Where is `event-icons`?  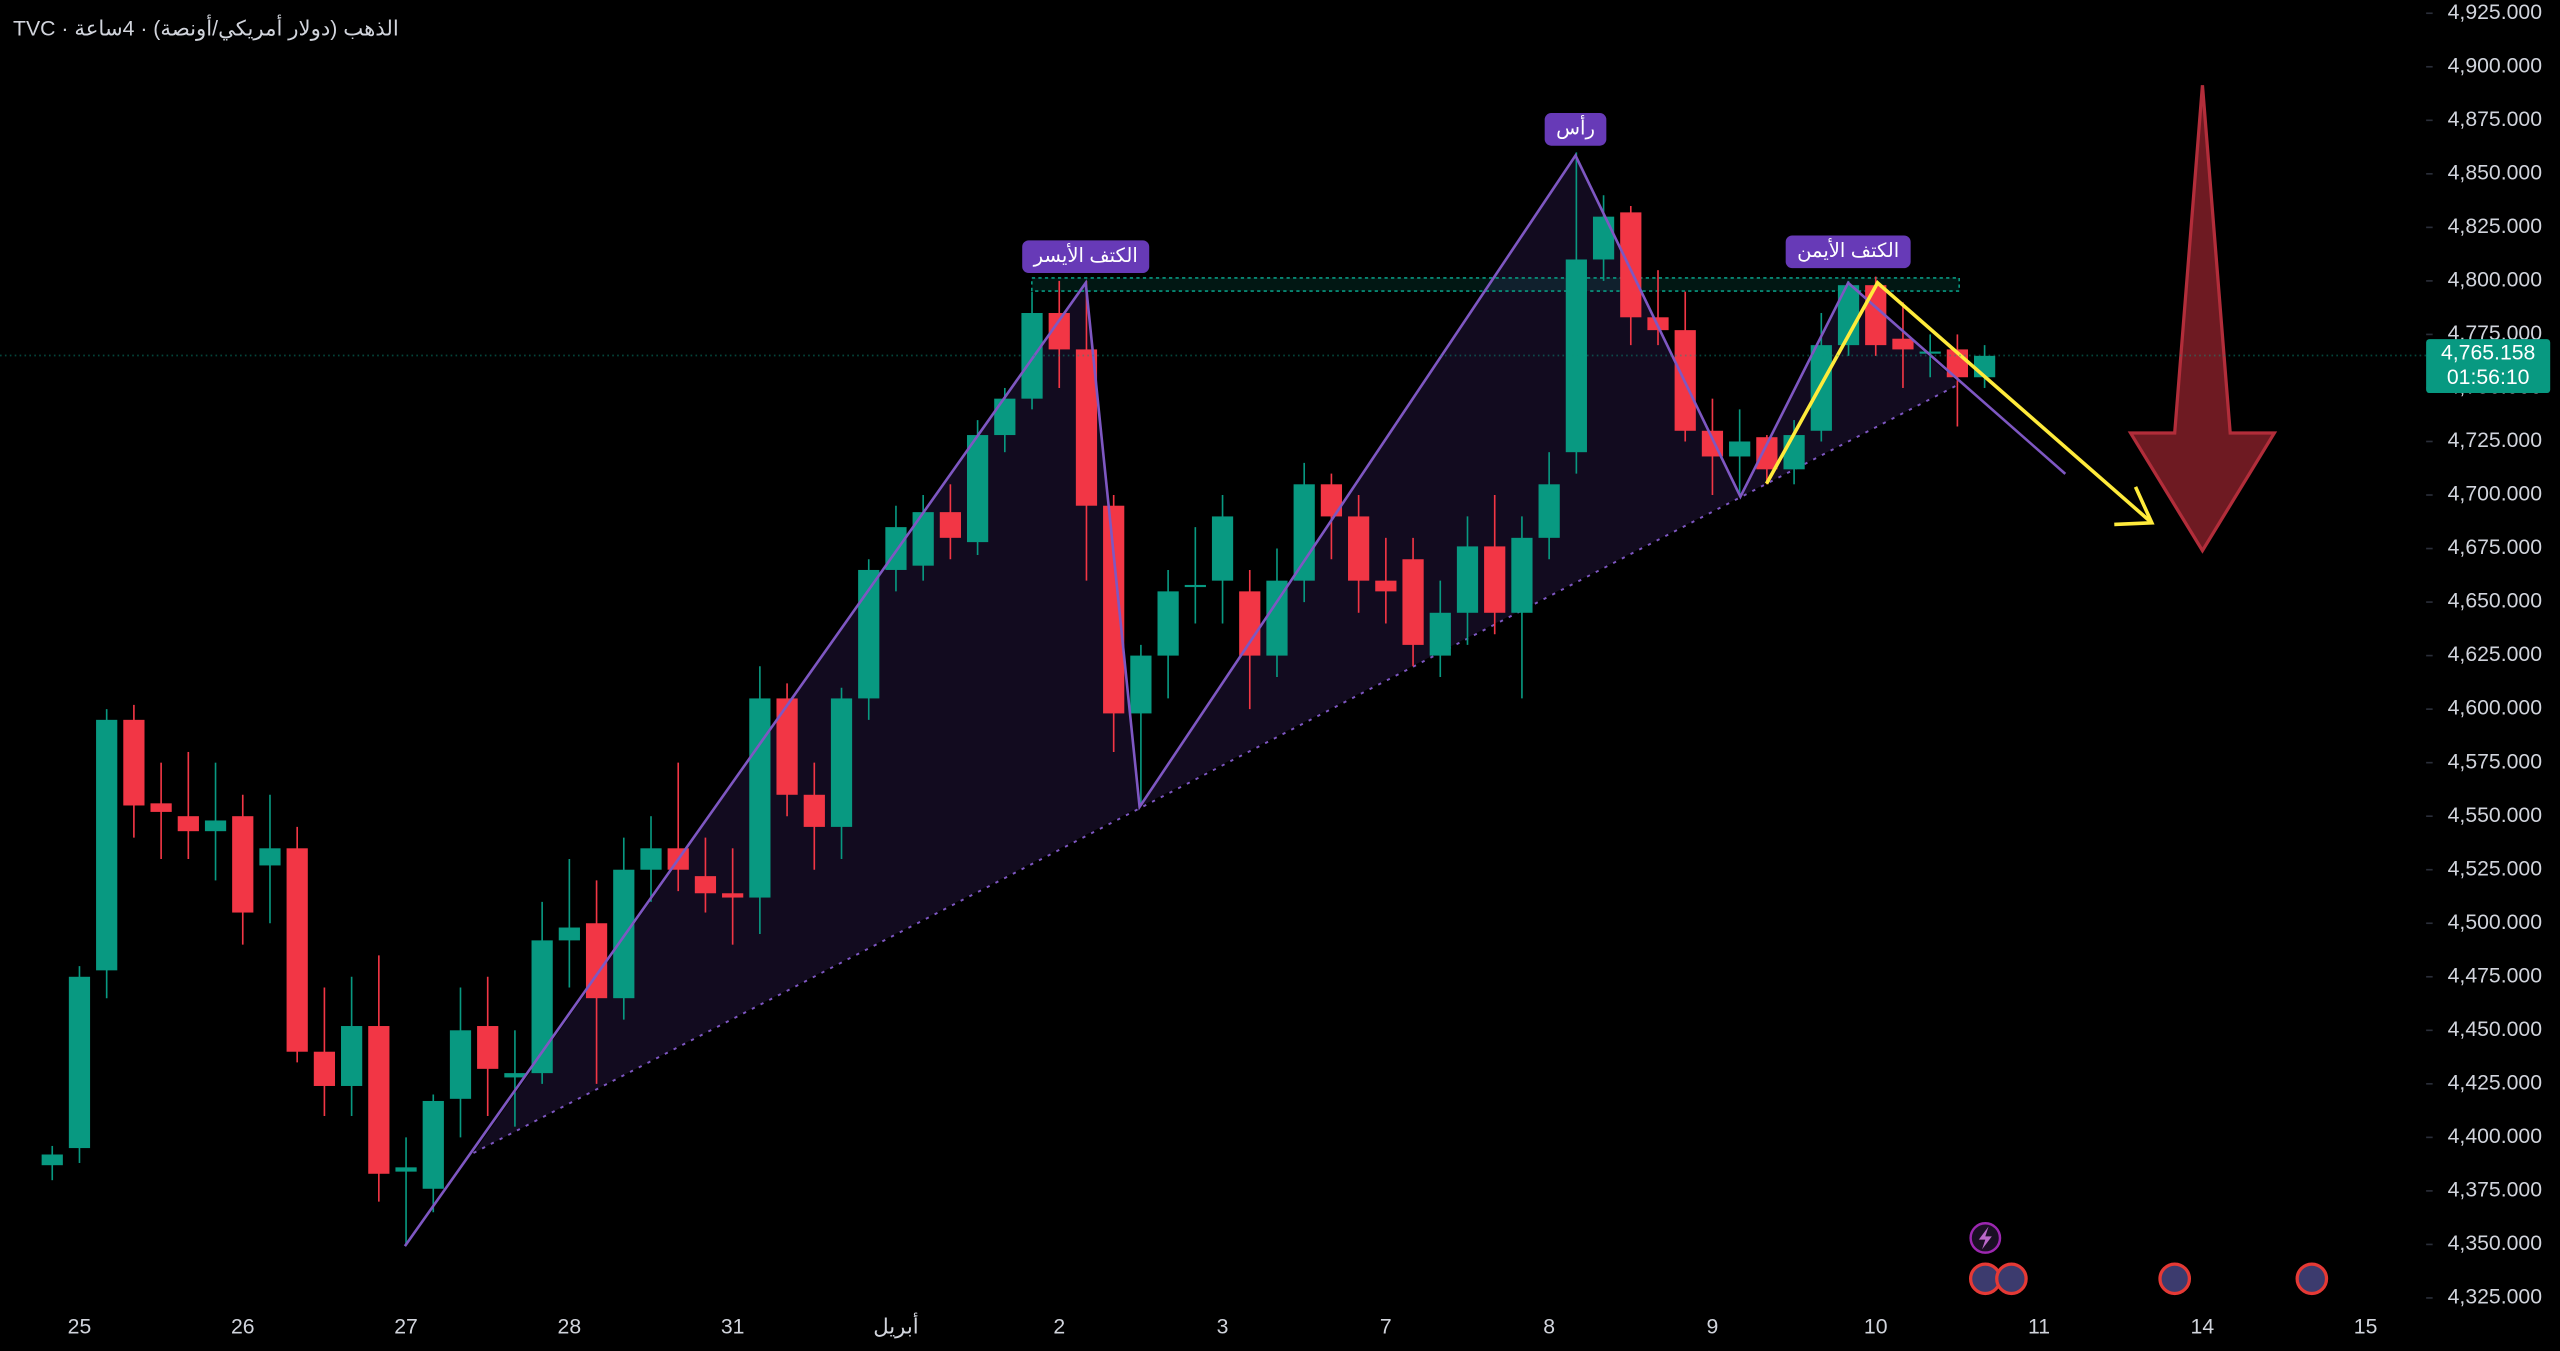
event-icons is located at coordinates (2148, 1259).